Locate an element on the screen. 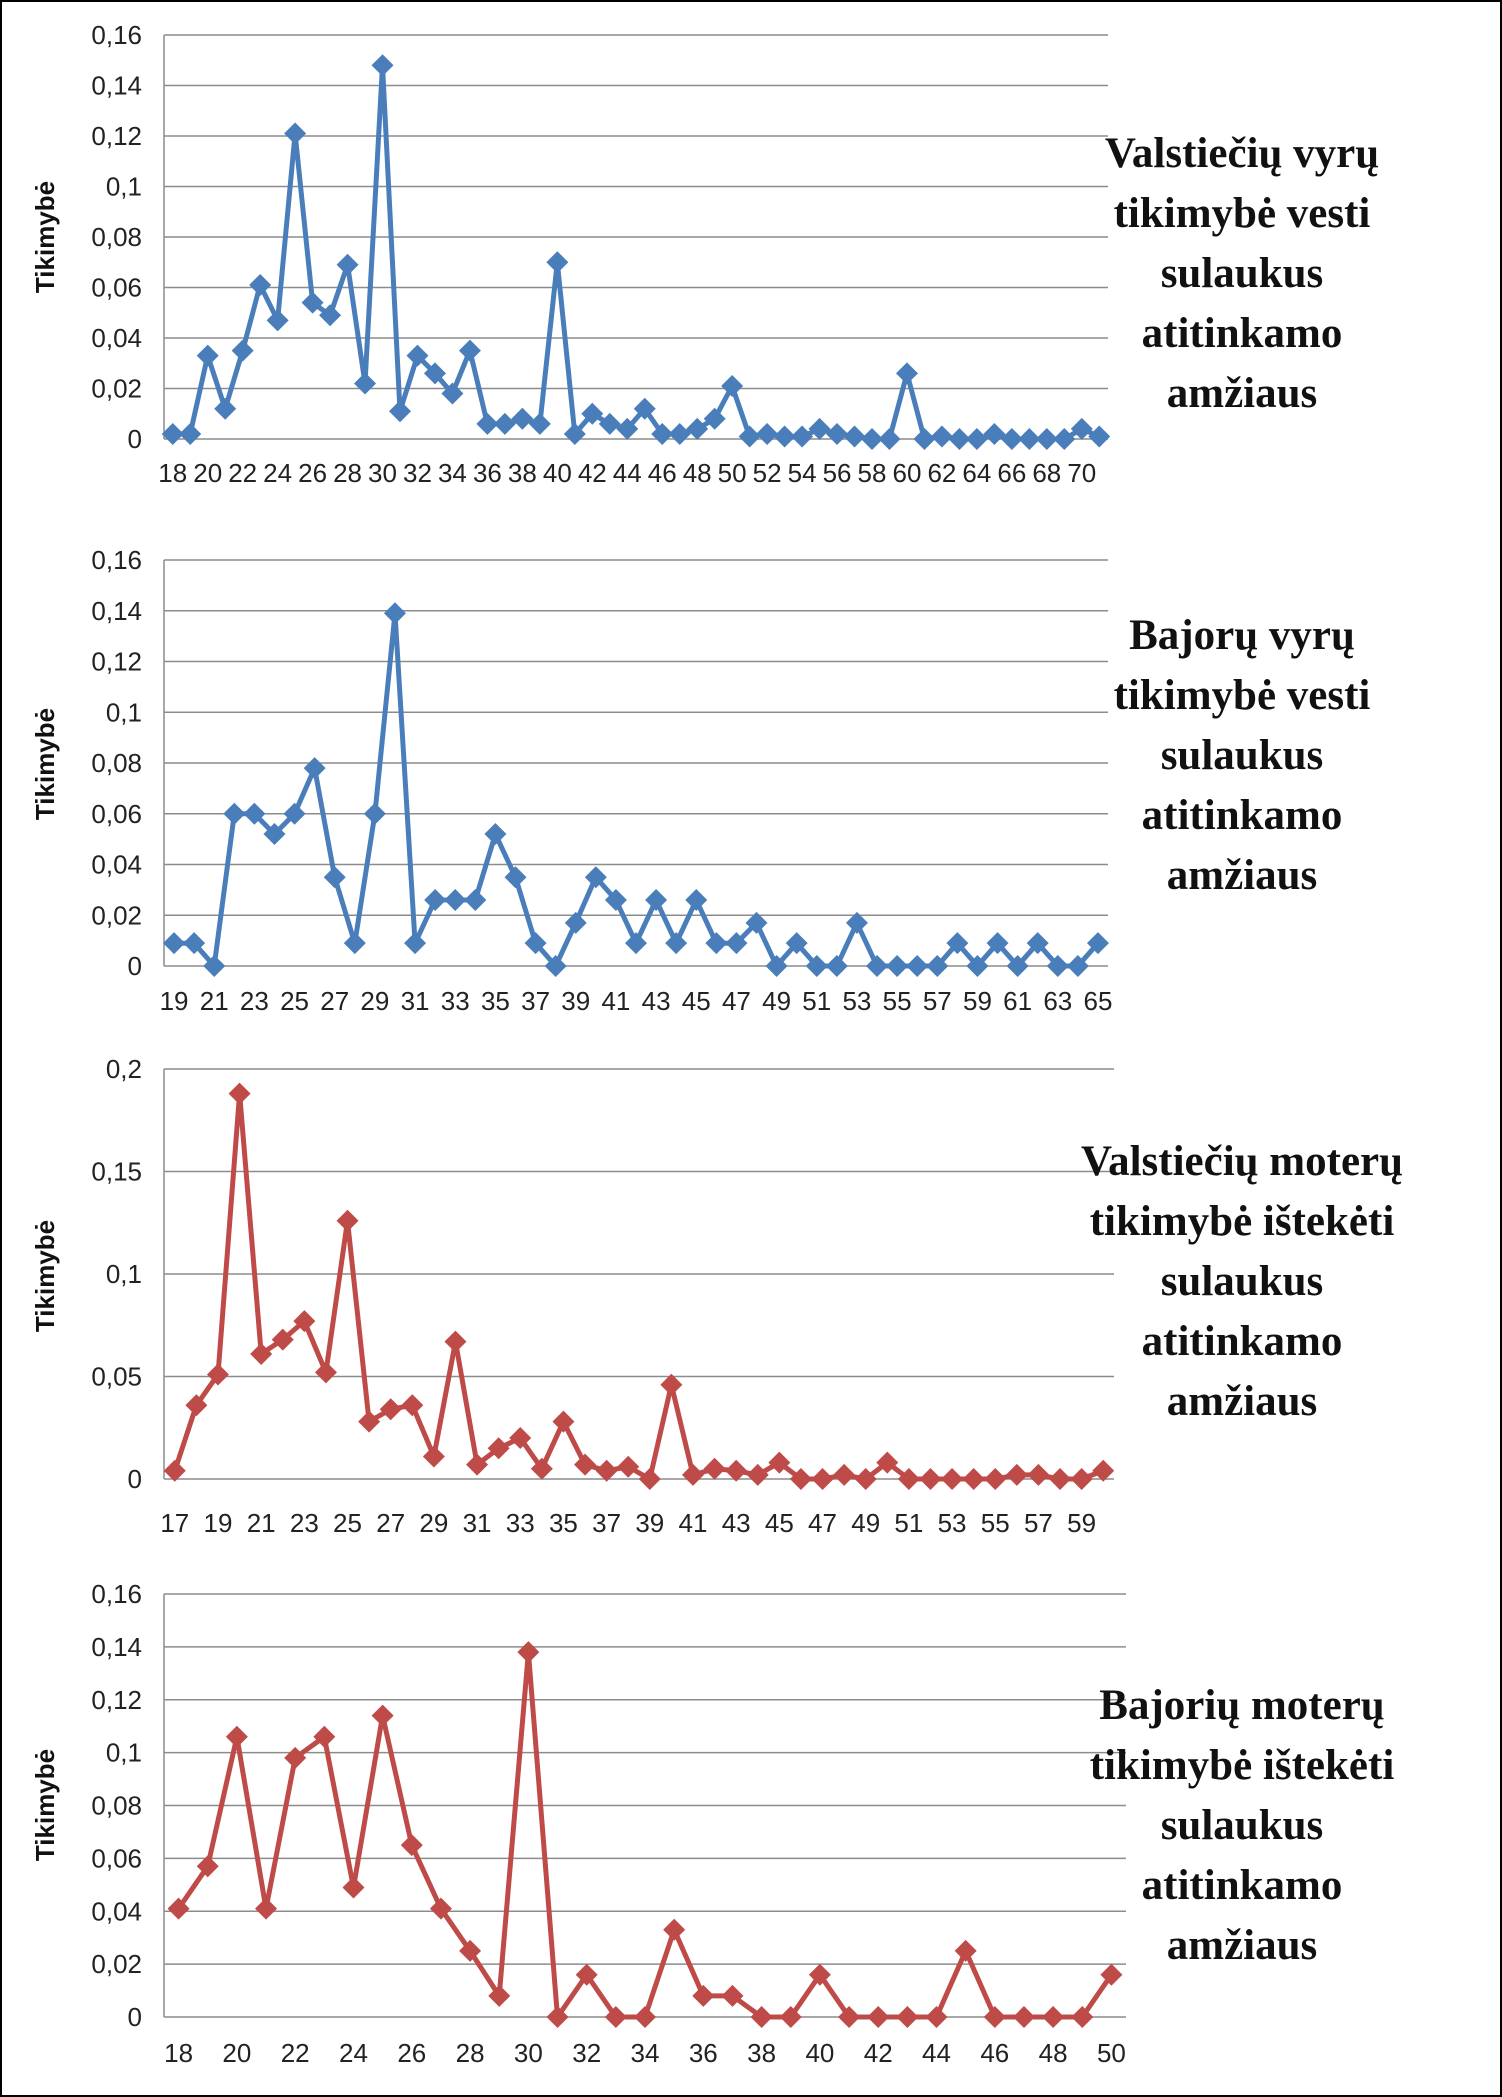 Image resolution: width=1502 pixels, height=2097 pixels. x-tick-label: 21 is located at coordinates (214, 1001).